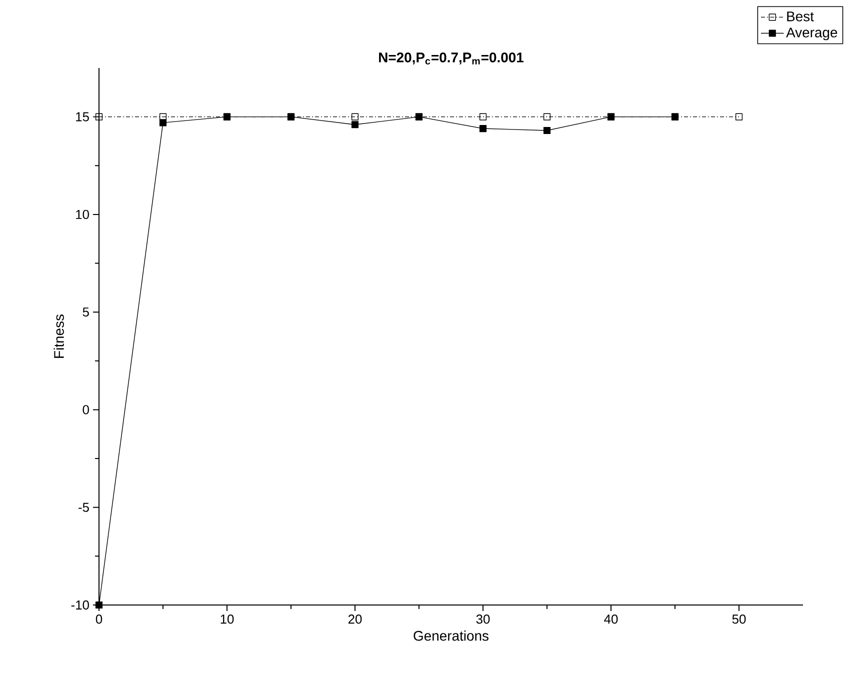 The image size is (844, 690). I want to click on y-tick-label: 0, so click(85, 409).